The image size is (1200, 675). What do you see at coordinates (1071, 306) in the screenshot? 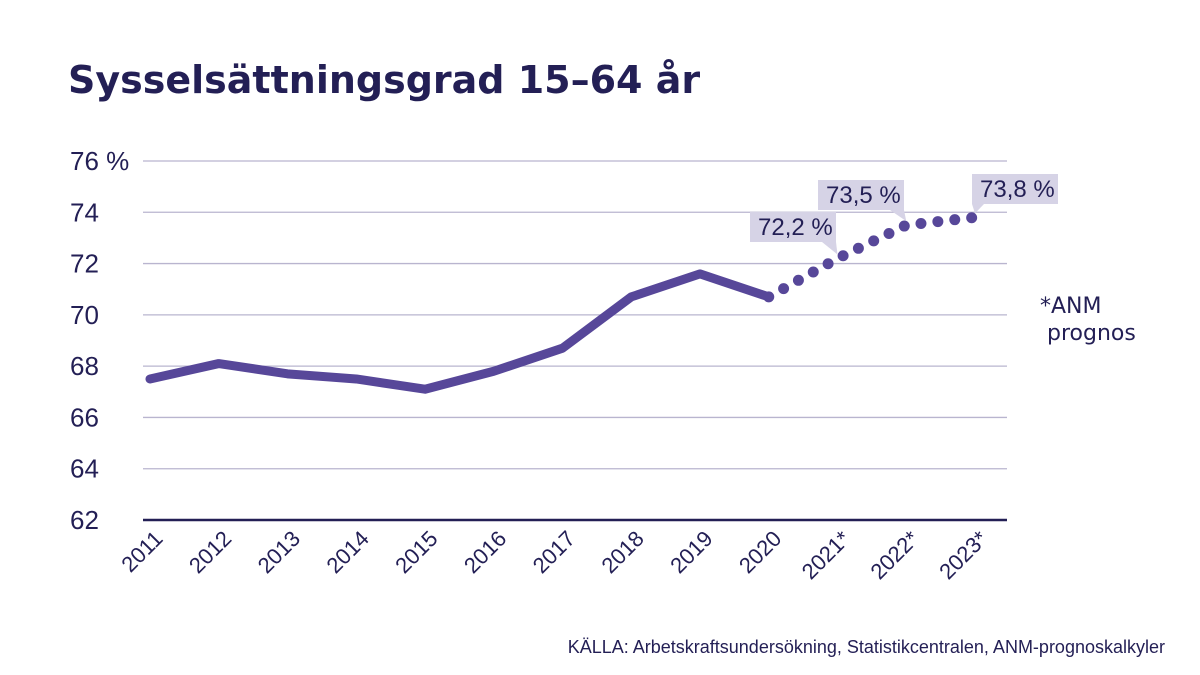
I see `forecast-note-line1: *ANM` at bounding box center [1071, 306].